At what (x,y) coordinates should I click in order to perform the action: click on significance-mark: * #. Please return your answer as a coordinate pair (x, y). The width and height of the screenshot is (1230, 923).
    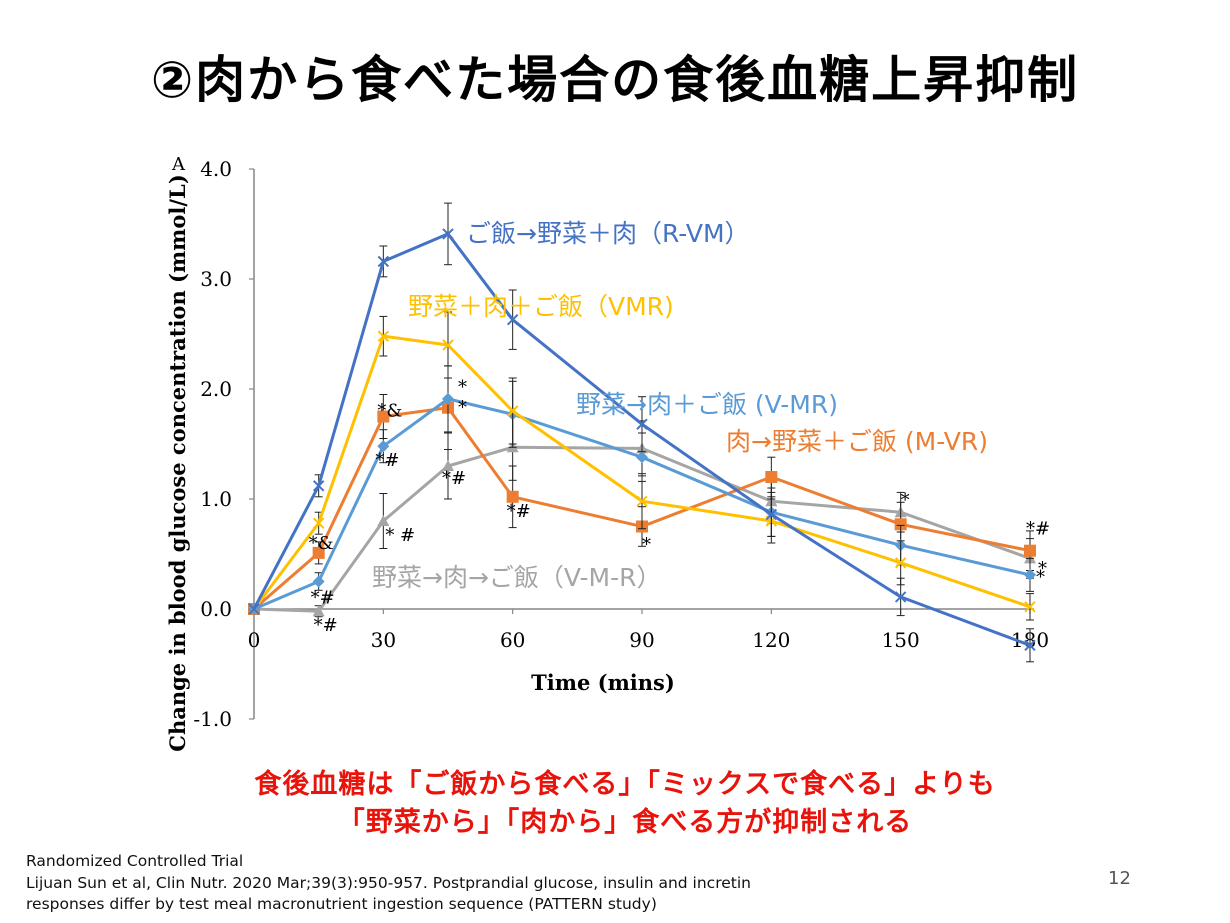
    Looking at the image, I should click on (400, 535).